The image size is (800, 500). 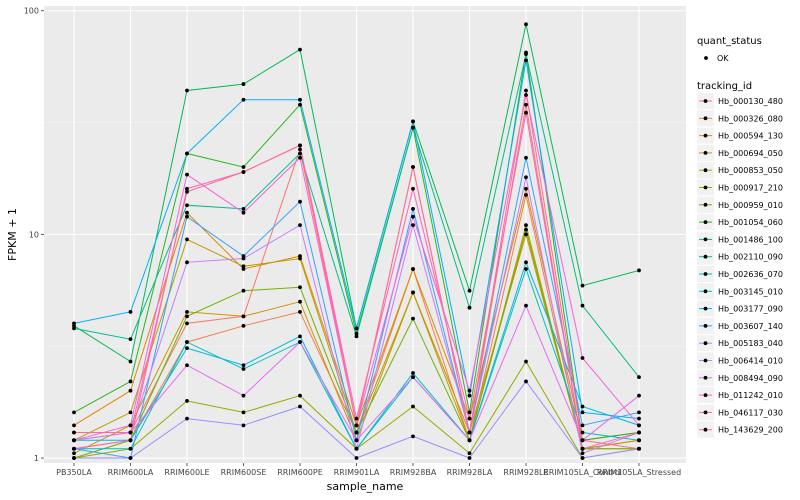 I want to click on x-tick-label: RRIM928BA, so click(x=413, y=472).